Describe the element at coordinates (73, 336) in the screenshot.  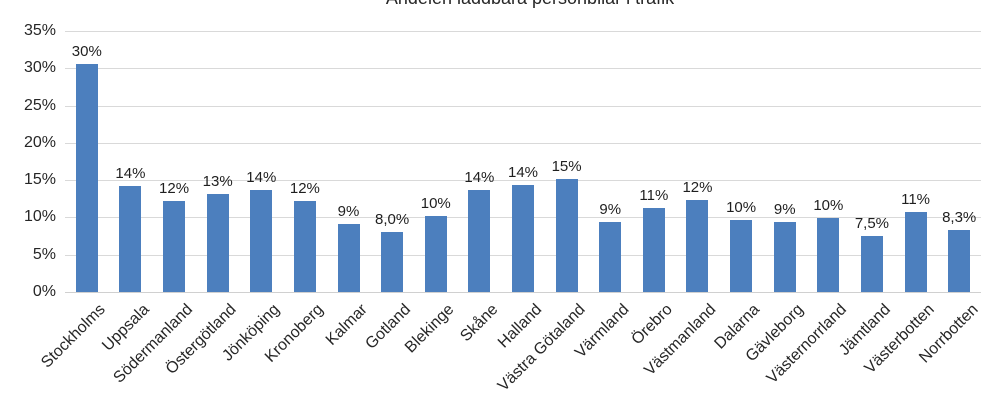
I see `x-axis-label: Stockholms` at that location.